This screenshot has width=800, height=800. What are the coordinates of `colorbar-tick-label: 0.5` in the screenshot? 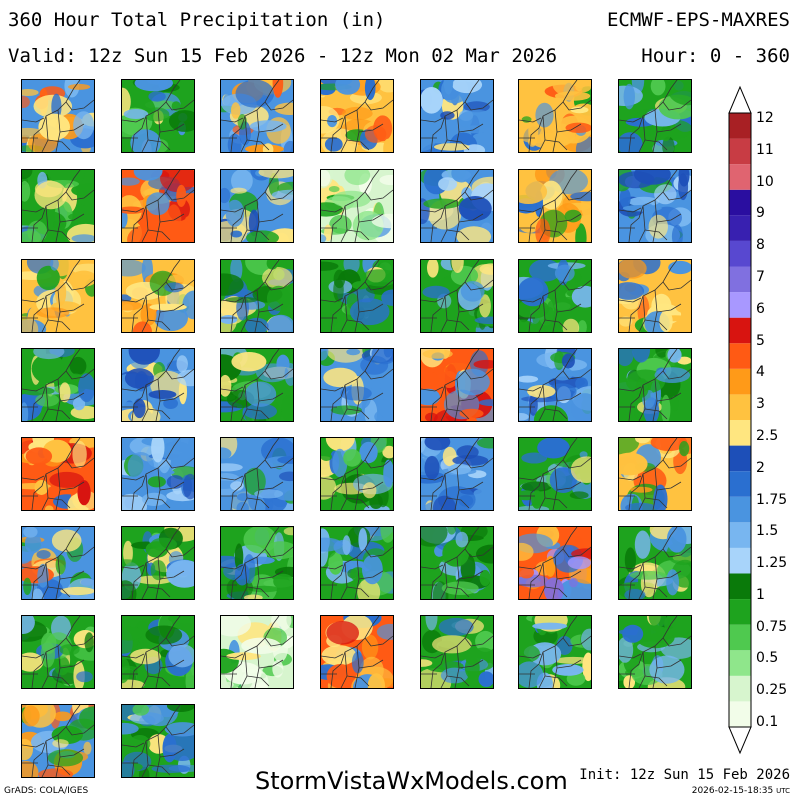 It's located at (767, 658).